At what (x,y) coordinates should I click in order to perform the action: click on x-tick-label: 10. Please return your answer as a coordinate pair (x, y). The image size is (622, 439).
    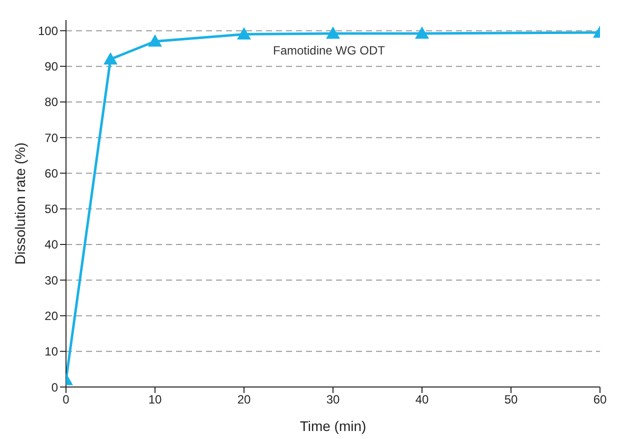
    Looking at the image, I should click on (155, 399).